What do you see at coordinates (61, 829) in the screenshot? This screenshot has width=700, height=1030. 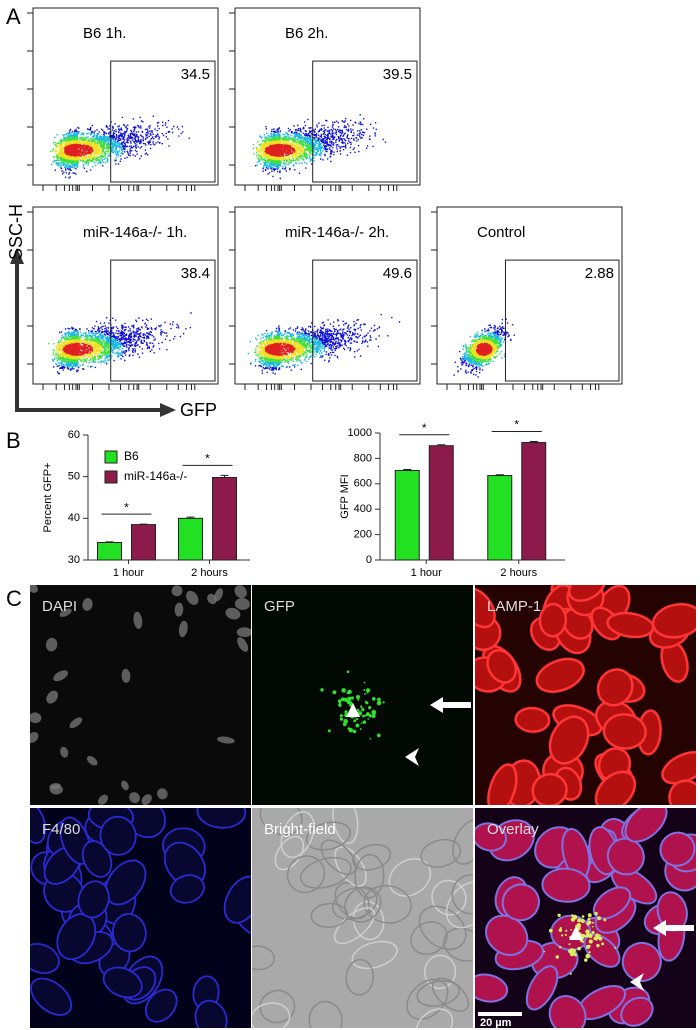 I see `image-label: F4/80` at bounding box center [61, 829].